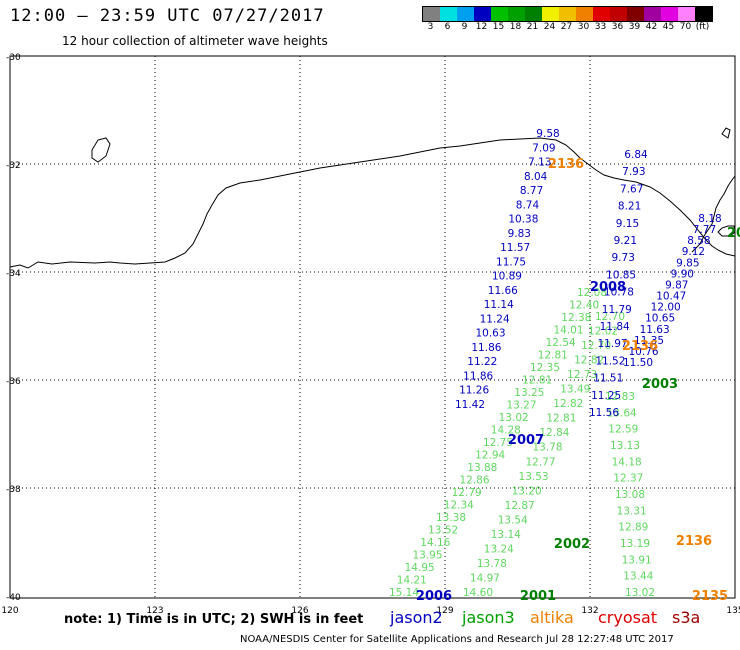 The height and width of the screenshot is (650, 740). Describe the element at coordinates (702, 27) in the screenshot. I see `color-scale-label: (ft)` at that location.